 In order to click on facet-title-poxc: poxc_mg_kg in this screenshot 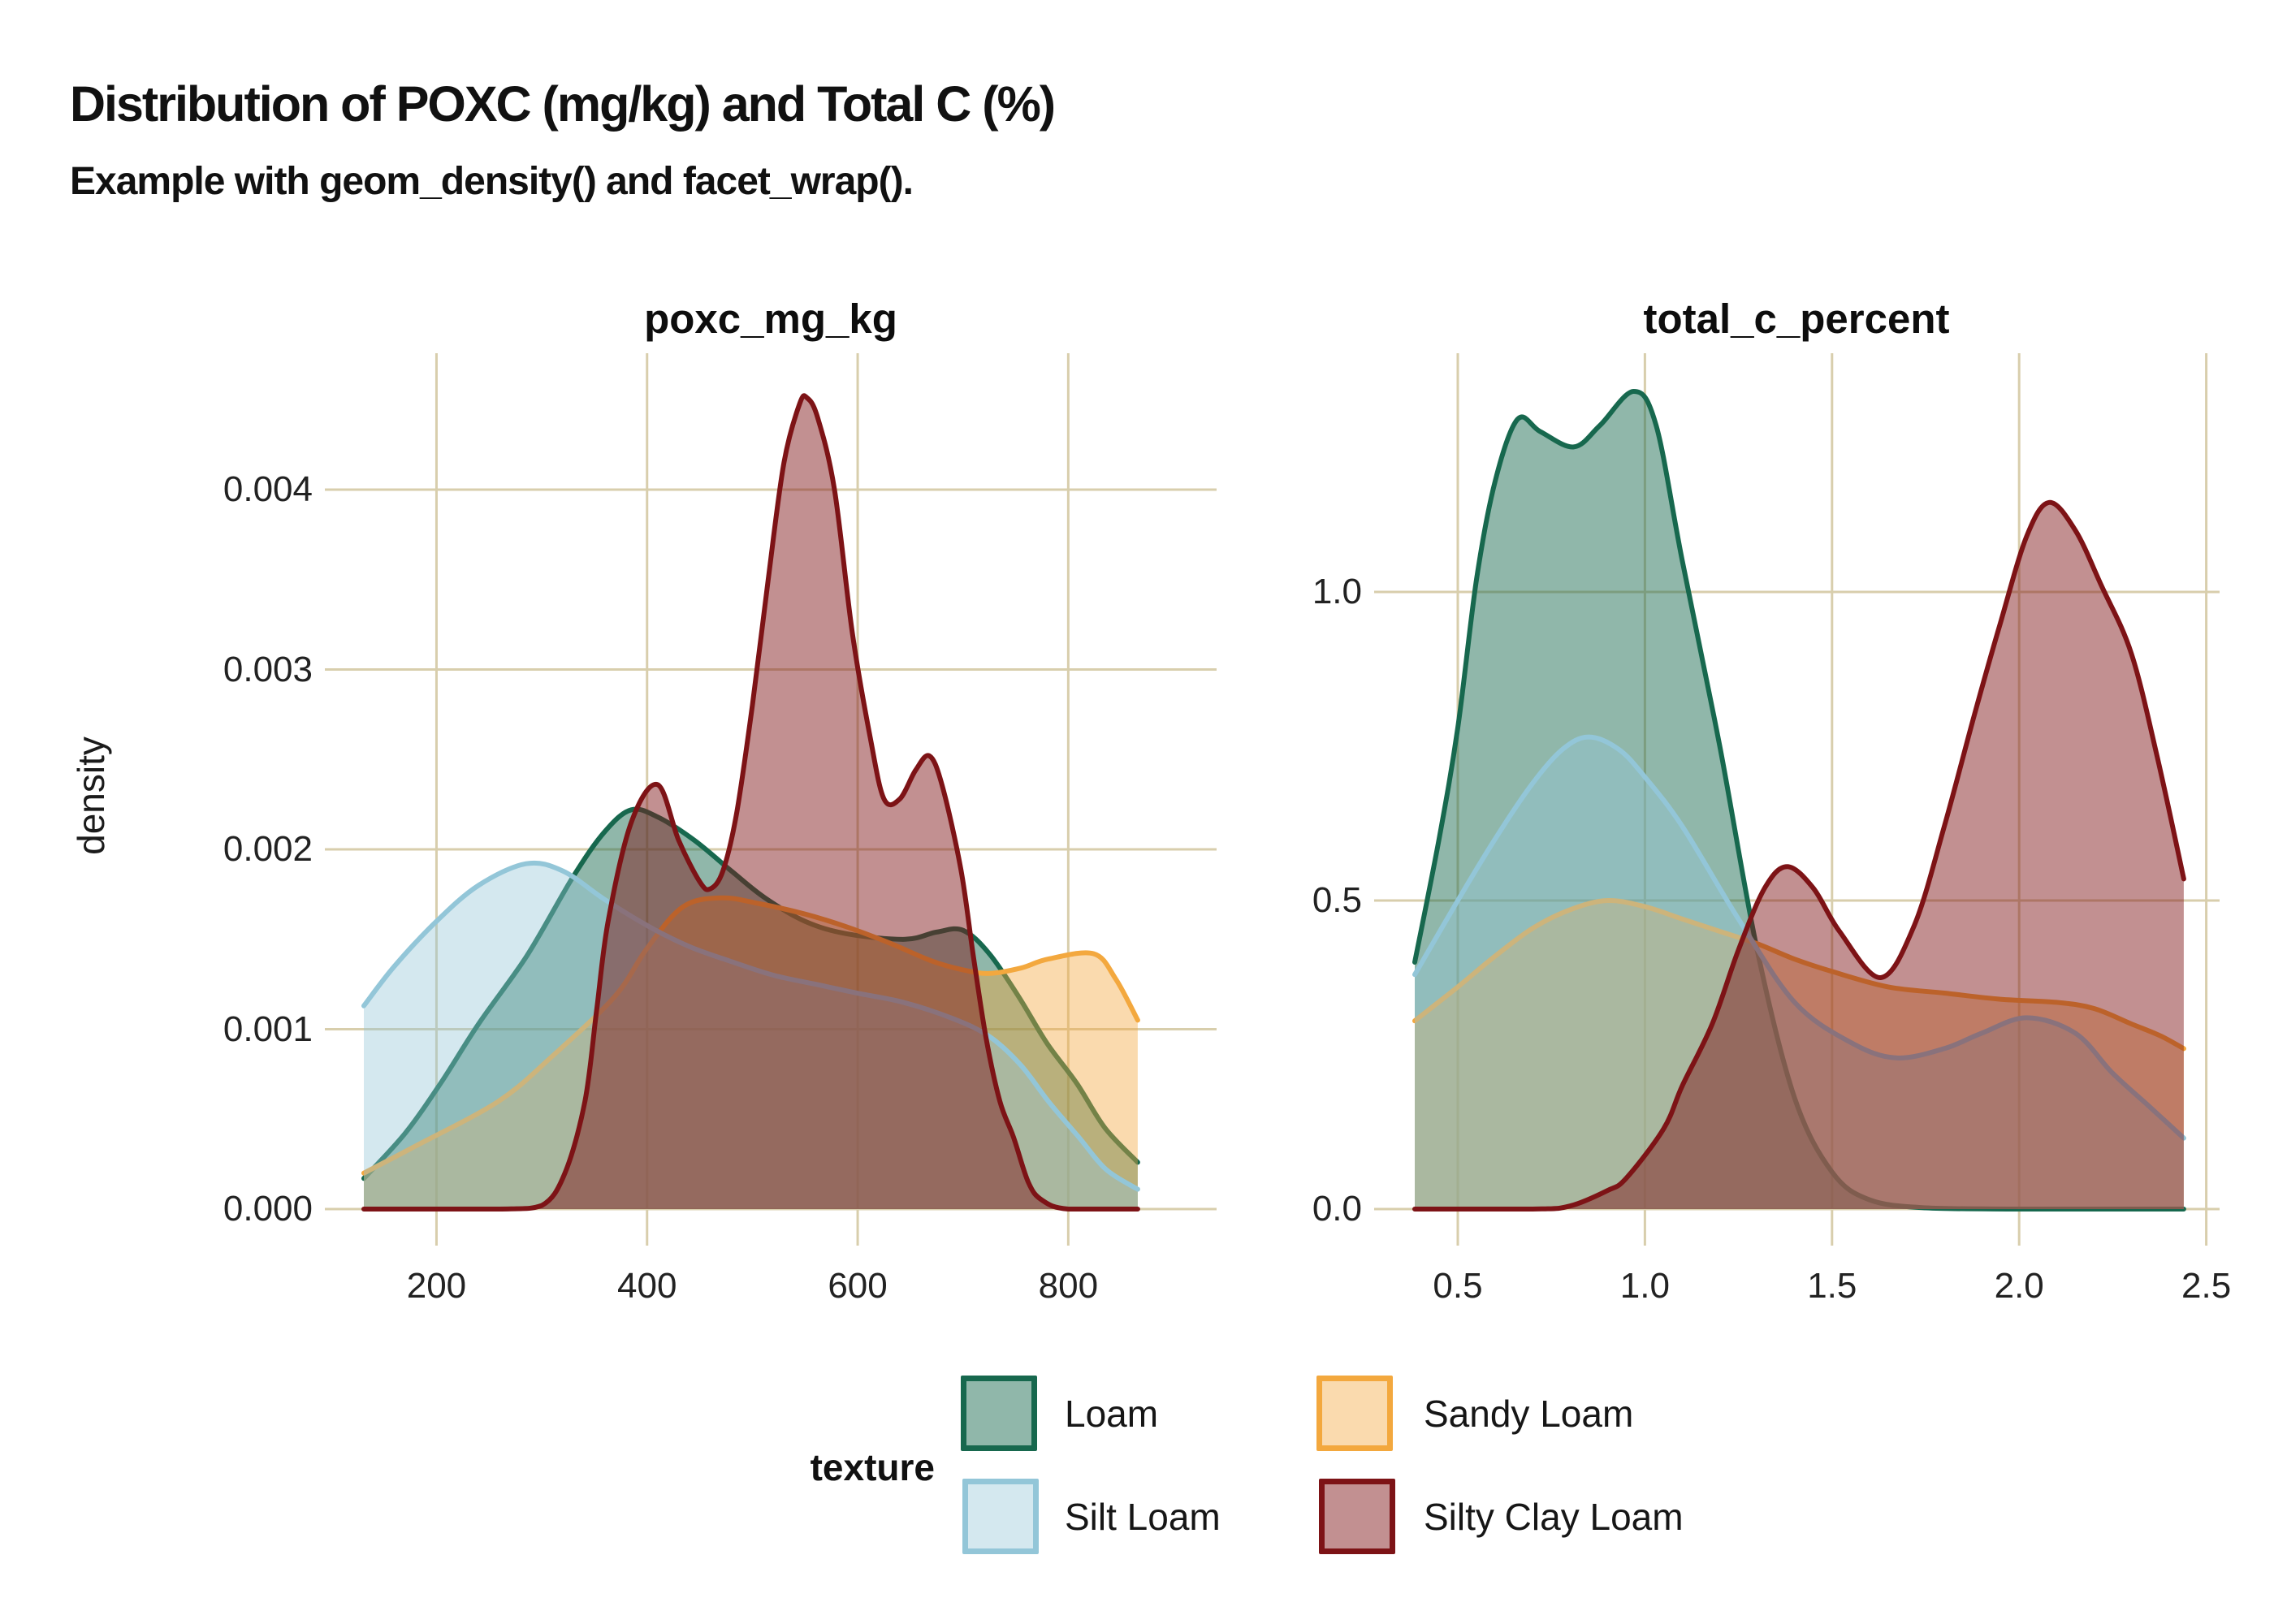, I will do `click(771, 319)`.